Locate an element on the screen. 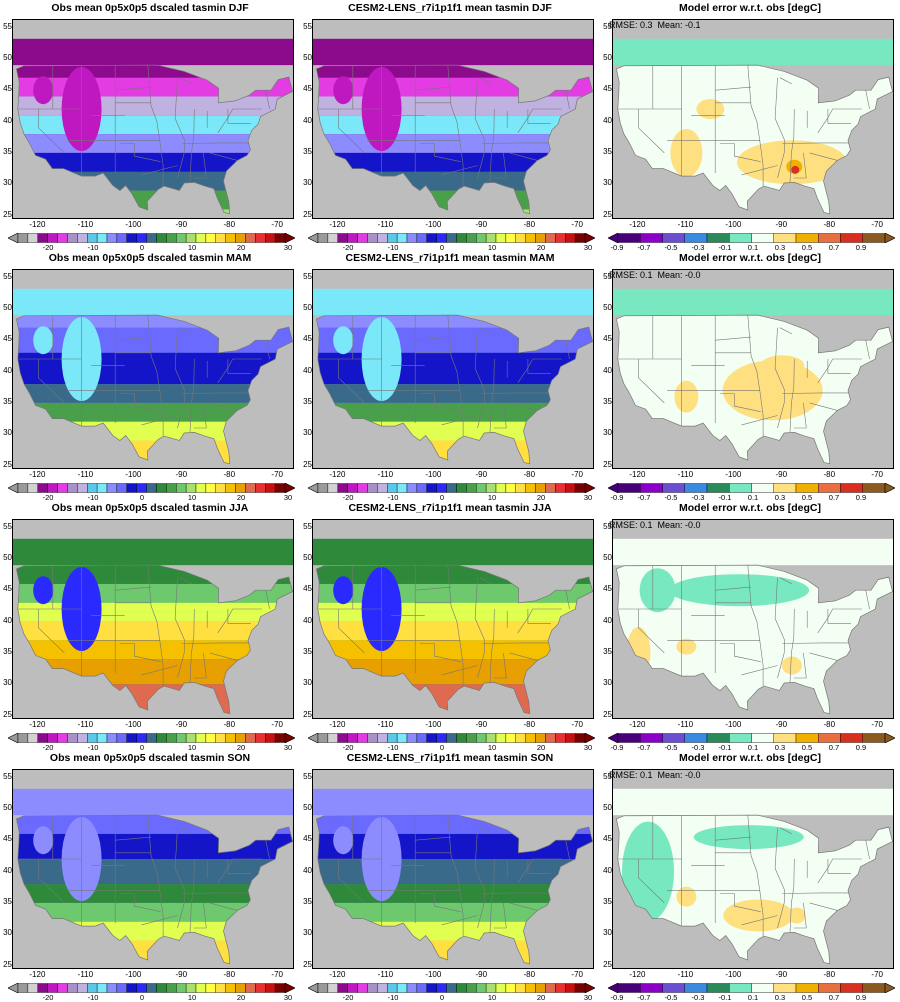 The width and height of the screenshot is (900, 1002). panel-title: CESM2-LENS_r7i1p1f1 mean tasmin DJF is located at coordinates (450, 8).